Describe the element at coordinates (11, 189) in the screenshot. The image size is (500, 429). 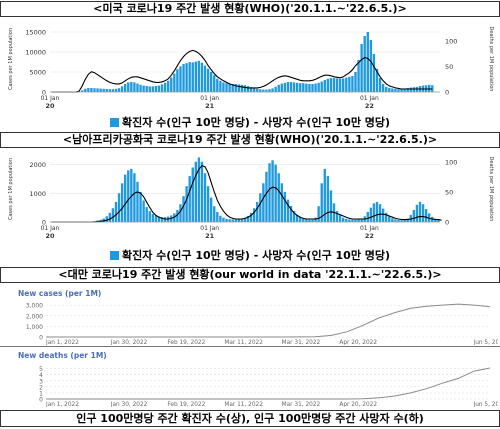
I see `left-axis-label: Cases per 1M population` at that location.